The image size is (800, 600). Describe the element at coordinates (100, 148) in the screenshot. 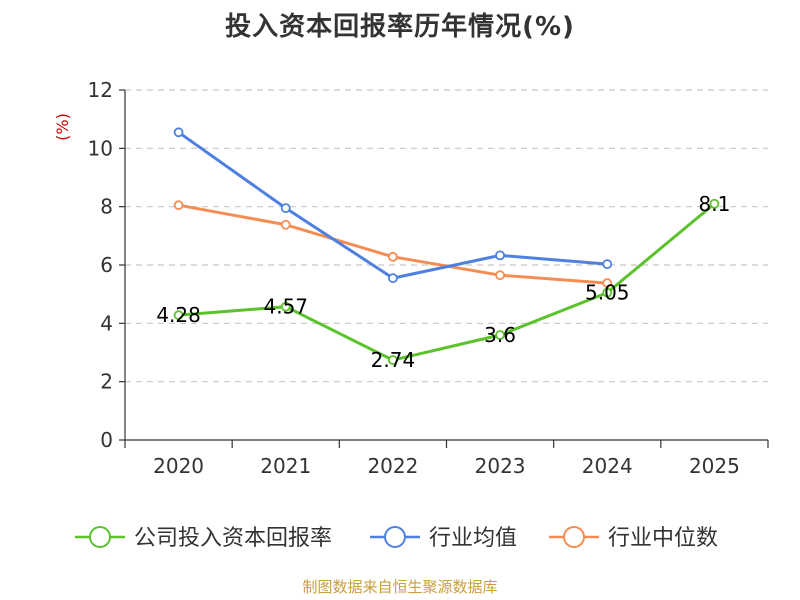

I see `y-tick-label: 10` at that location.